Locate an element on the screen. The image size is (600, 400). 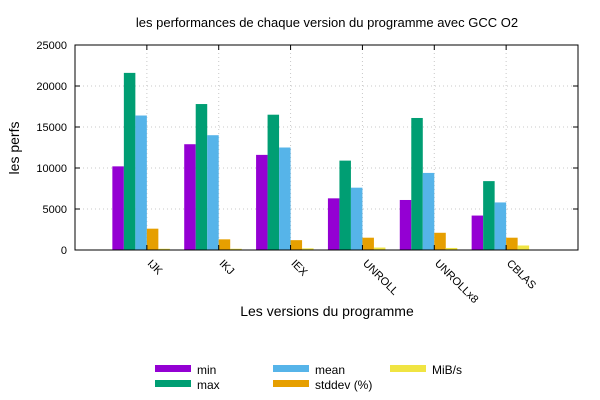
y-tick-label: 10000 is located at coordinates (51, 169).